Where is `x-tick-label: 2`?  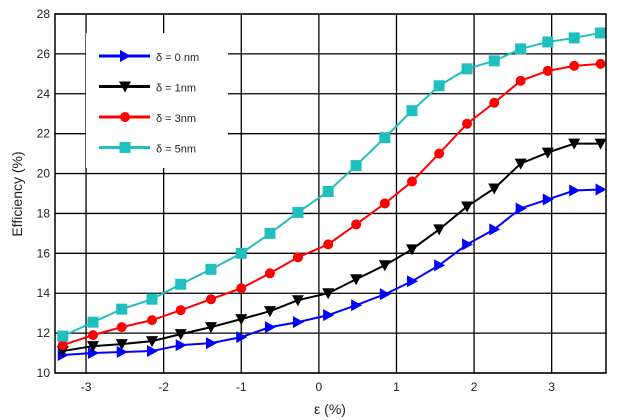
x-tick-label: 2 is located at coordinates (474, 387).